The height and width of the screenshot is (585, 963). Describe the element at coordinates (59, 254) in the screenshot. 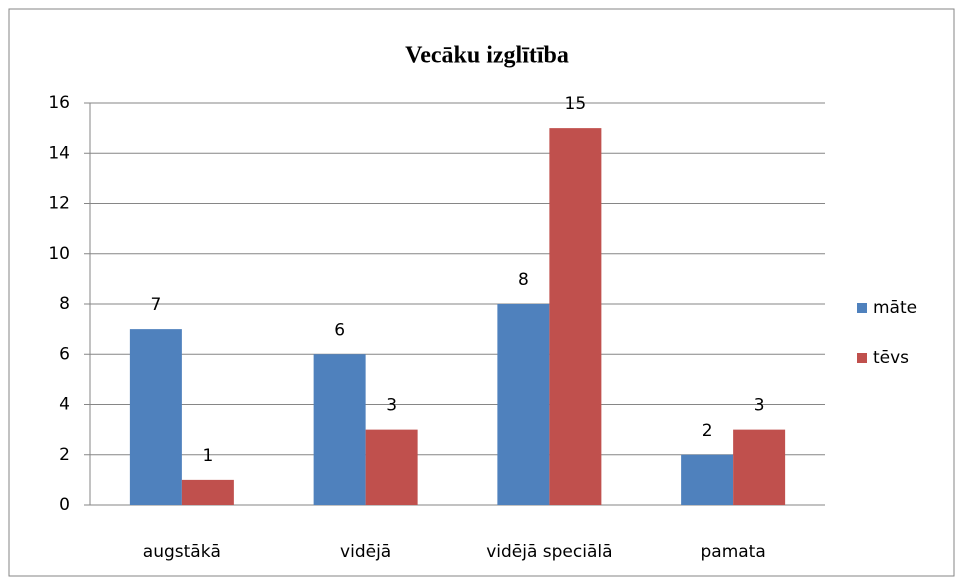

I see `y-tick-label: 10` at that location.